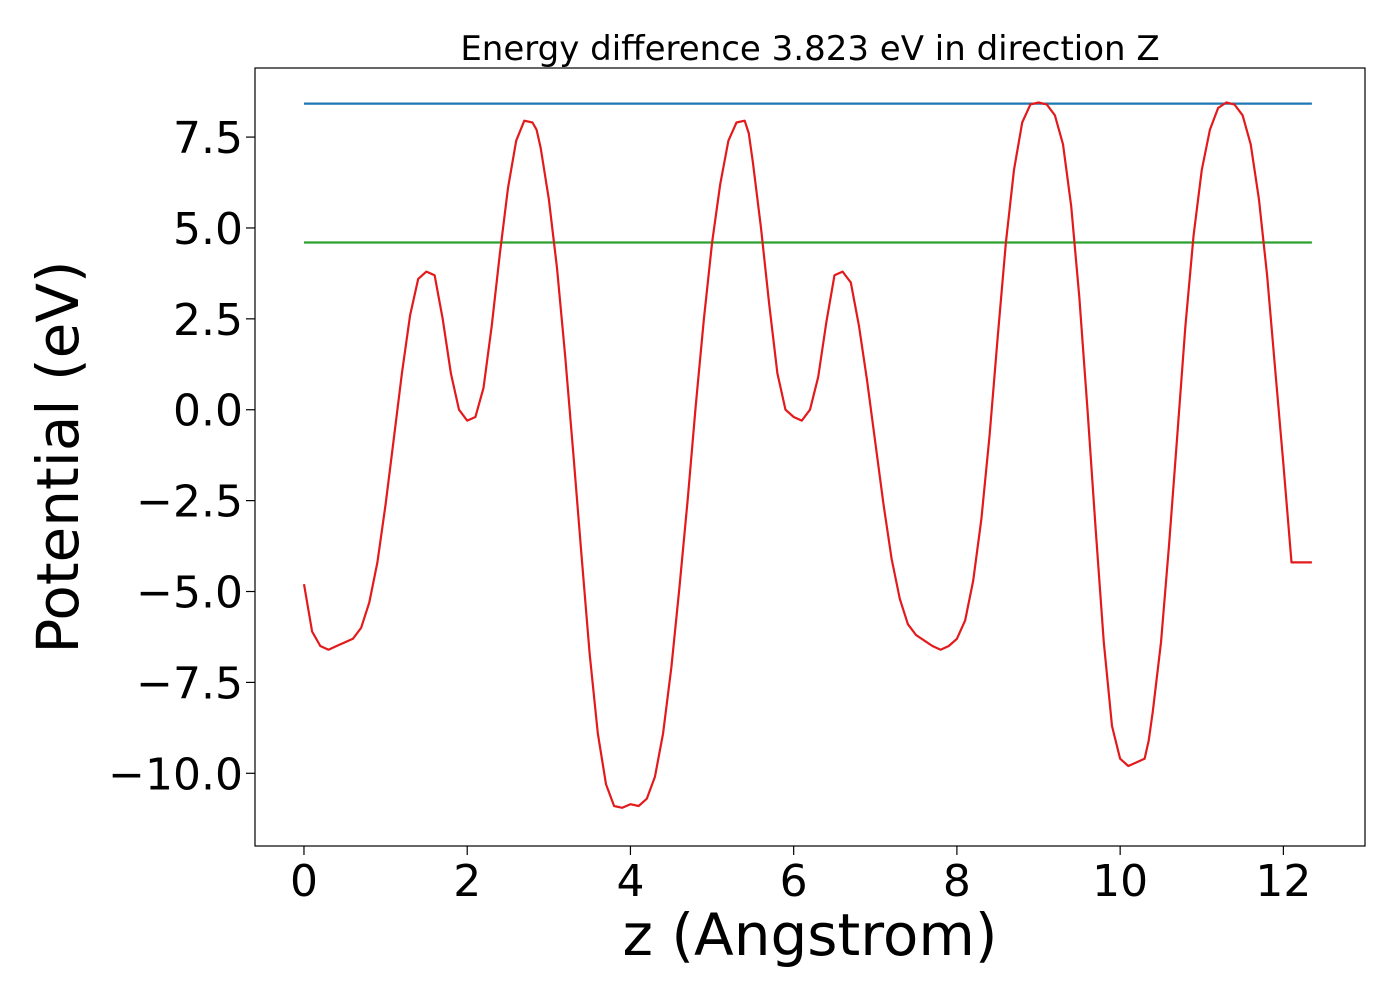  What do you see at coordinates (304, 881) in the screenshot?
I see `x-tick-label: 0` at bounding box center [304, 881].